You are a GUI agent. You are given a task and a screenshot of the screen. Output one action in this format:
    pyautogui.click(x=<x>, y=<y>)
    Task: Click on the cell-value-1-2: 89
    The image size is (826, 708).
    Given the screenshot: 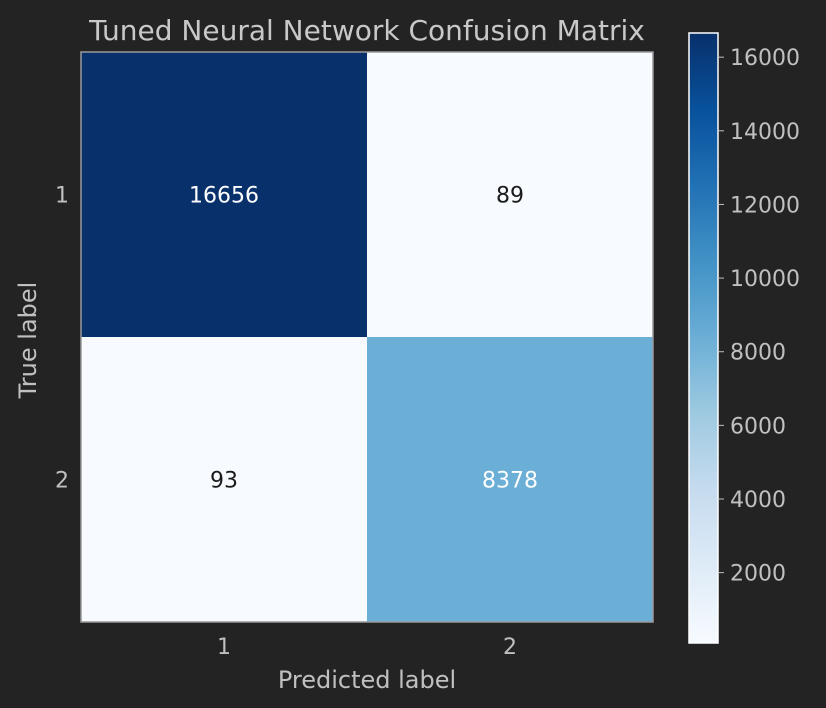 What is the action you would take?
    pyautogui.click(x=510, y=196)
    